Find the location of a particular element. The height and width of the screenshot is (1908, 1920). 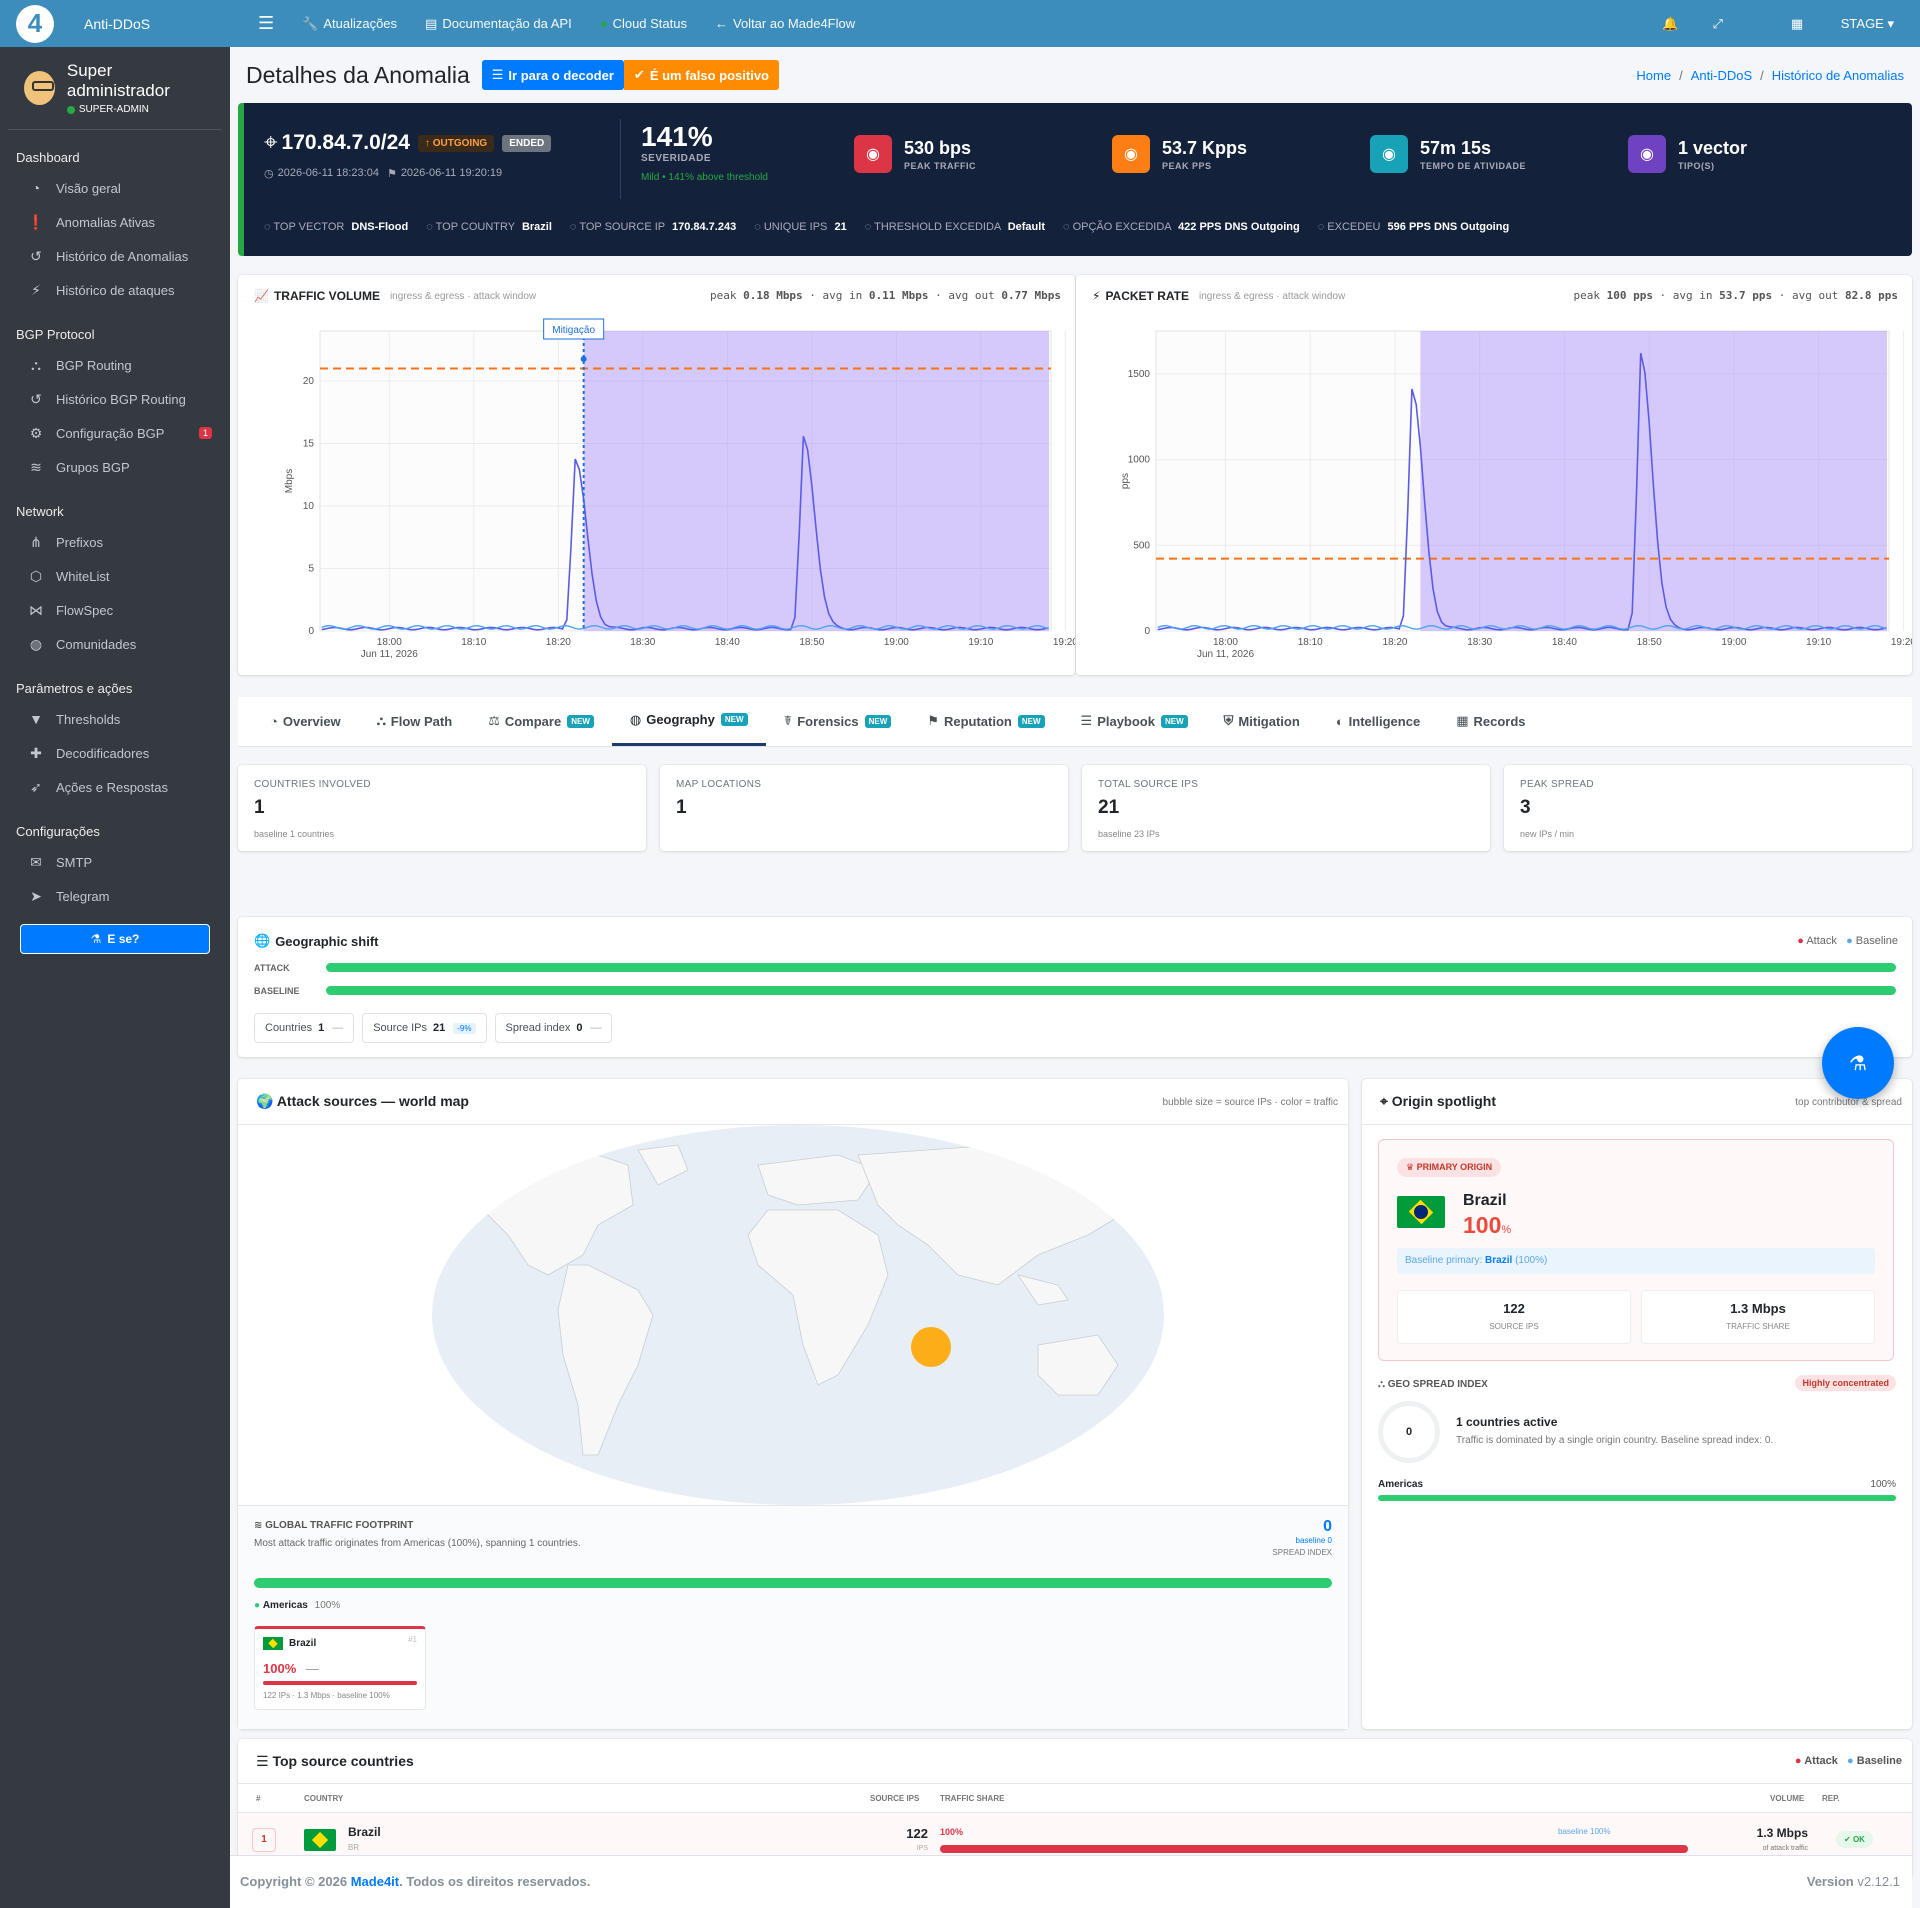

x-tick-label: 18:20 is located at coordinates (1394, 642).